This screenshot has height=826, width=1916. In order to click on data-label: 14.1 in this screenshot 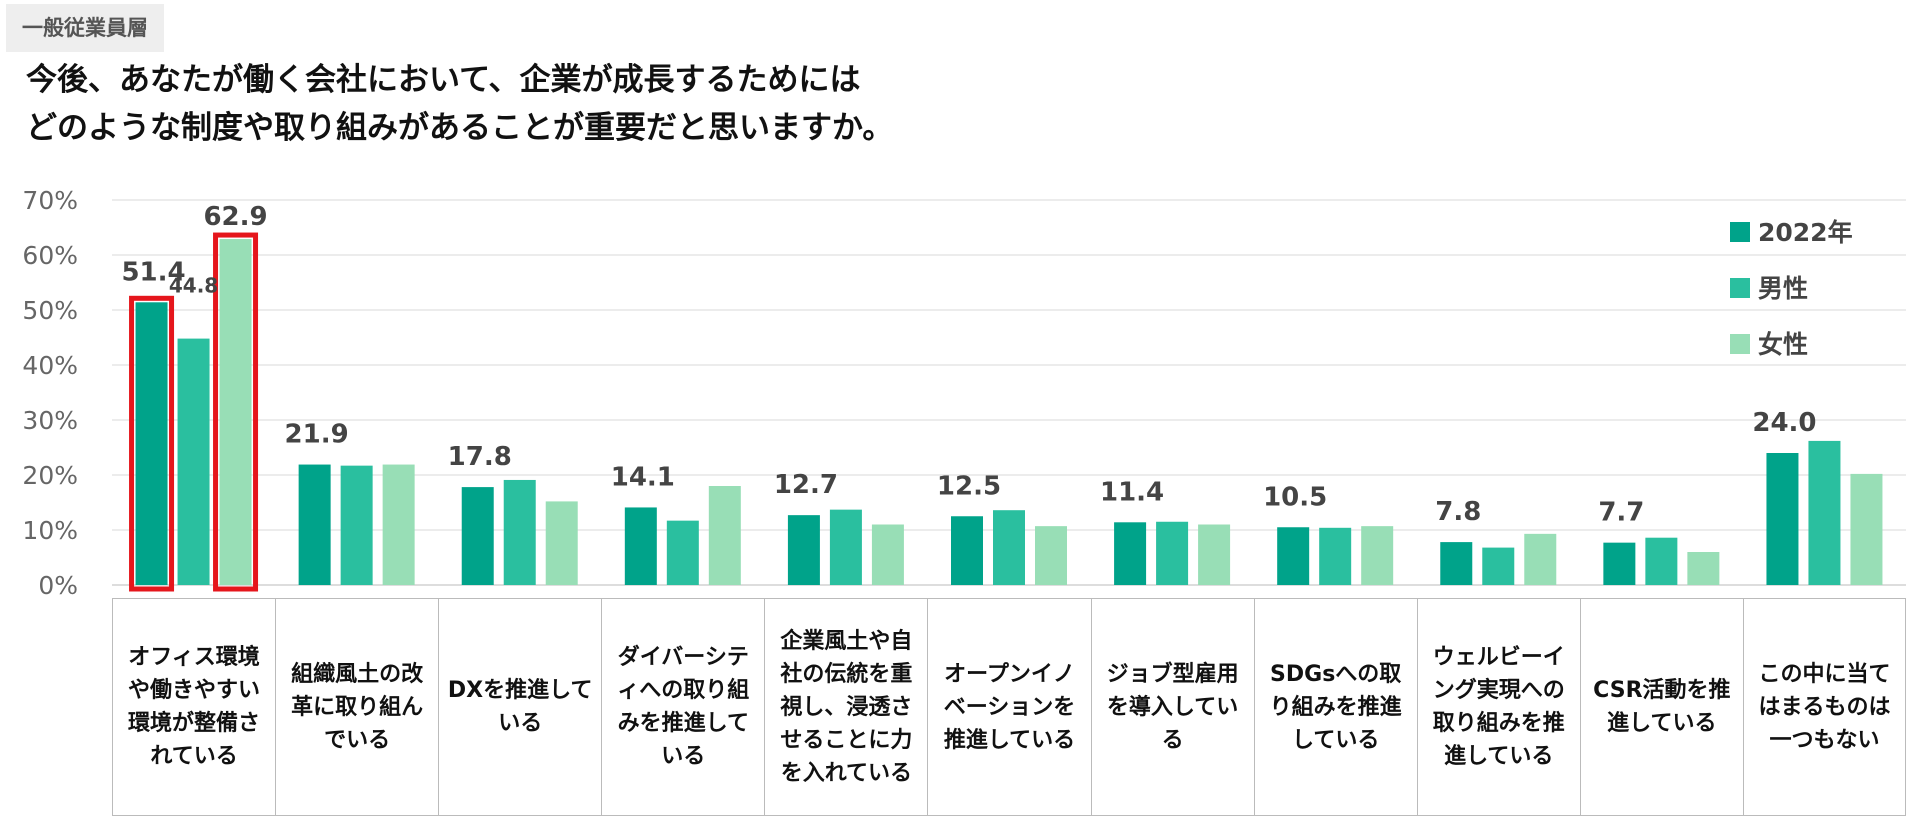, I will do `click(643, 477)`.